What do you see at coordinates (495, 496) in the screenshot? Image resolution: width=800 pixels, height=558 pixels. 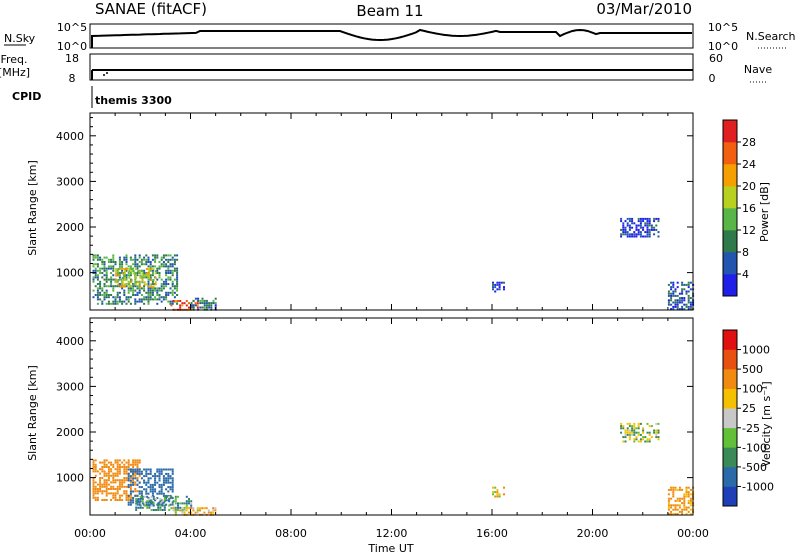 I see `velocity-cell-r4` at bounding box center [495, 496].